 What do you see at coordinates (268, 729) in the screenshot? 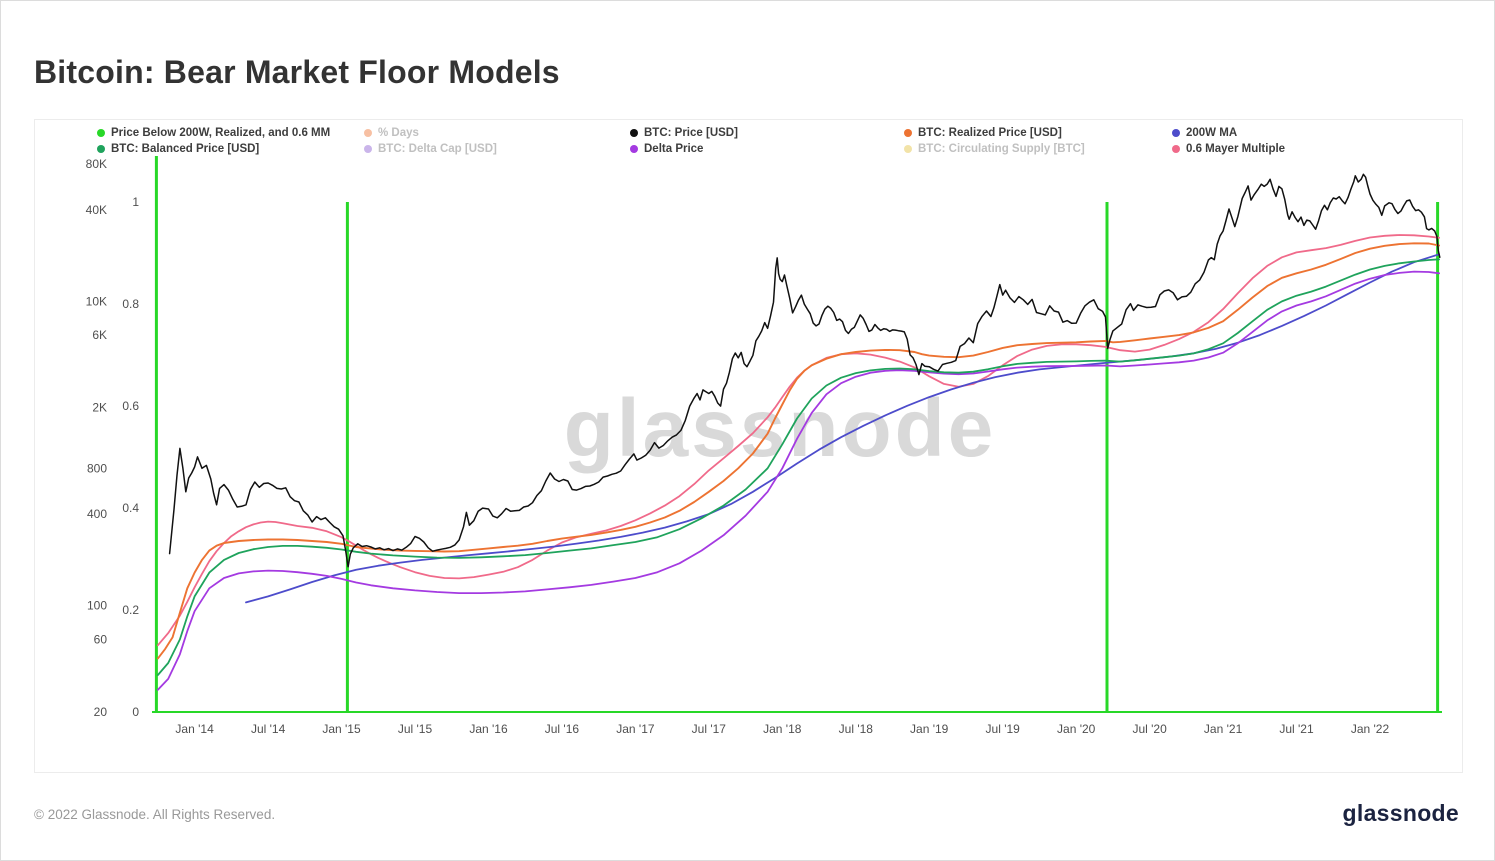
I see `x-axis-tick-label: Jul '14` at bounding box center [268, 729].